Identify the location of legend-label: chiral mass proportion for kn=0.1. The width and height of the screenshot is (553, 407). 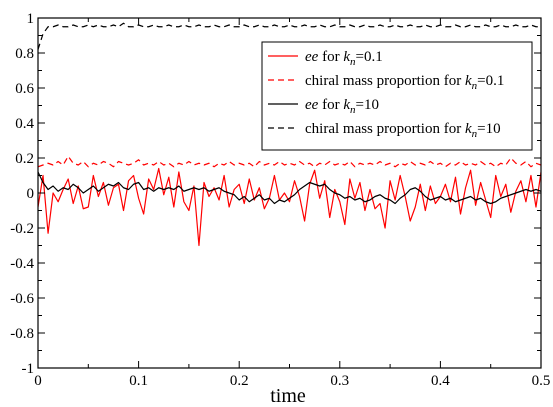
(404, 82).